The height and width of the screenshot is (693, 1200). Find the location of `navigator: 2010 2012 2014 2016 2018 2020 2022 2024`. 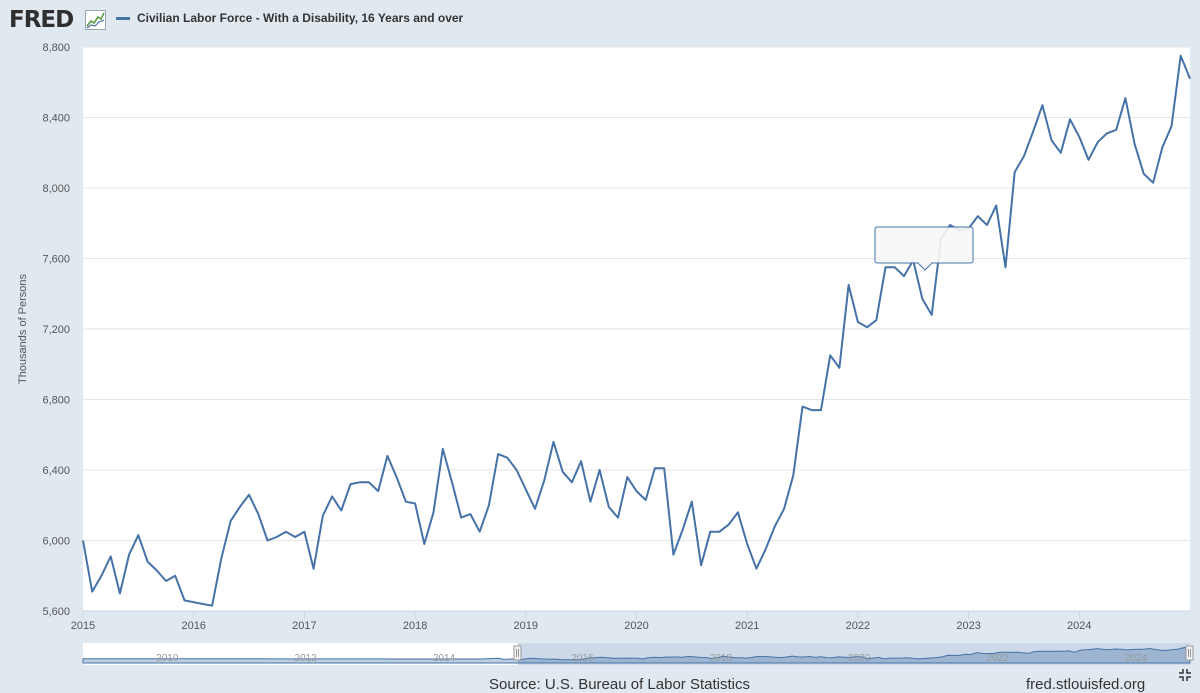

navigator: 2010 2012 2014 2016 2018 2020 2022 2024 is located at coordinates (638, 654).